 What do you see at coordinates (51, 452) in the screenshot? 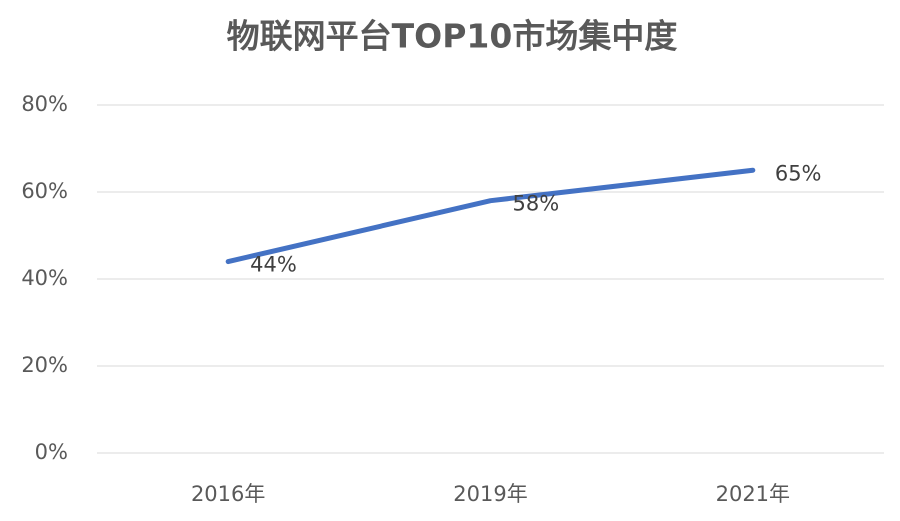
I see `y-tick-label: 0%` at bounding box center [51, 452].